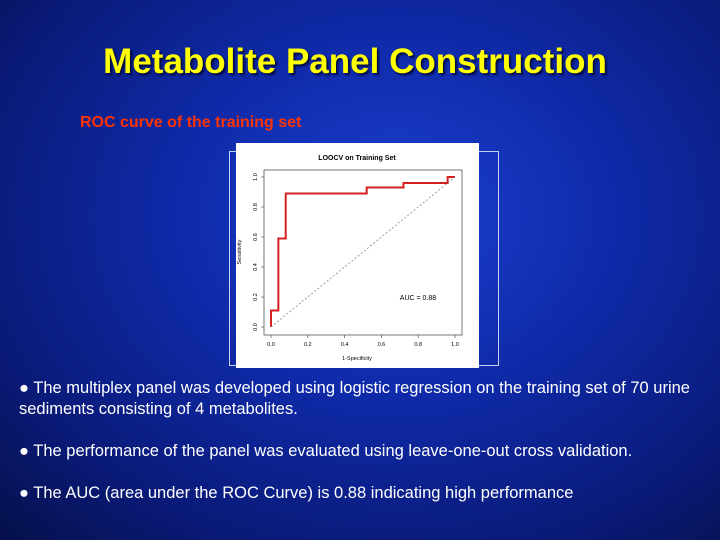 This screenshot has height=540, width=720. I want to click on y-tick-label: 0.0, so click(256, 327).